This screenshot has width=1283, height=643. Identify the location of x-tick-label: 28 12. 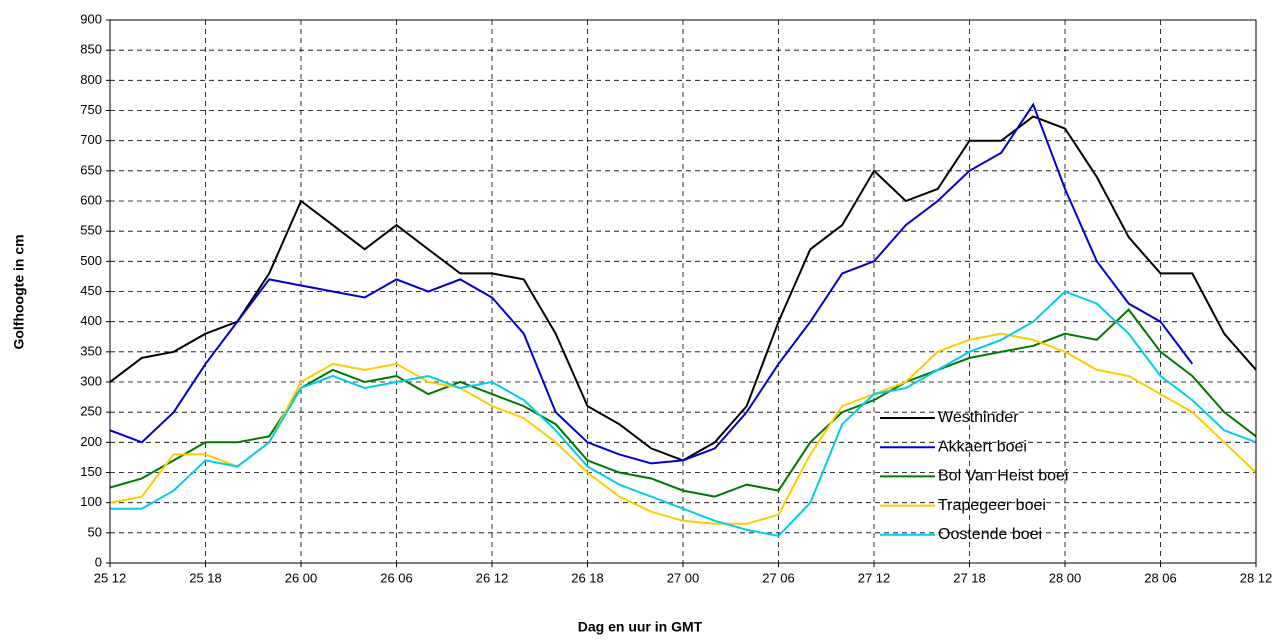
(1256, 577).